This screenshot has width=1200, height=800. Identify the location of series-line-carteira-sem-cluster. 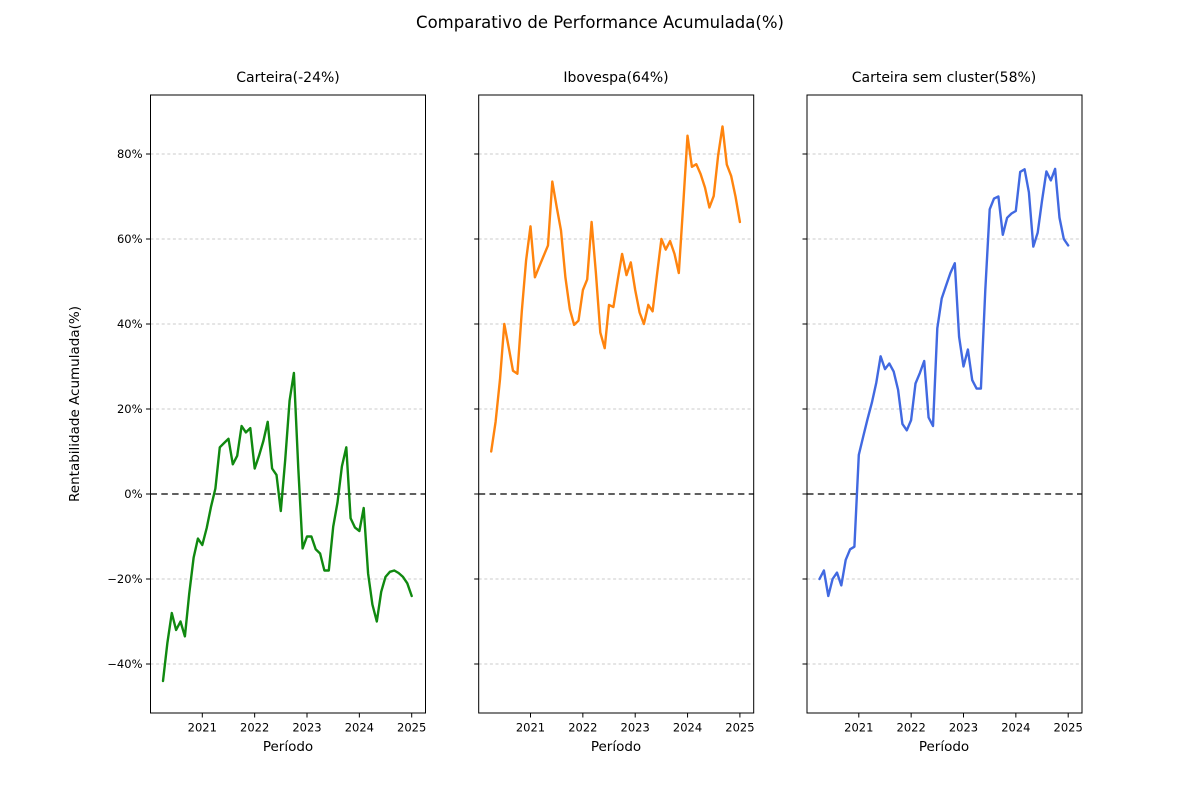
(944, 382).